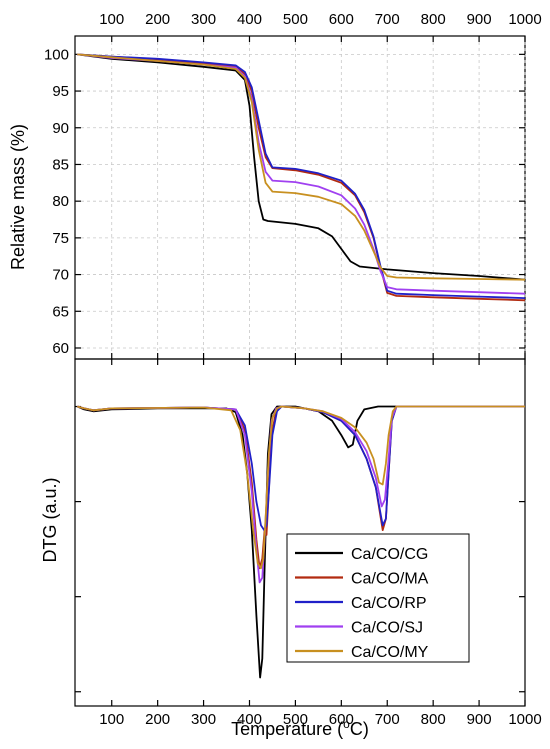 This screenshot has height=749, width=550. What do you see at coordinates (60, 91) in the screenshot?
I see `top-y-tick-label: 95` at bounding box center [60, 91].